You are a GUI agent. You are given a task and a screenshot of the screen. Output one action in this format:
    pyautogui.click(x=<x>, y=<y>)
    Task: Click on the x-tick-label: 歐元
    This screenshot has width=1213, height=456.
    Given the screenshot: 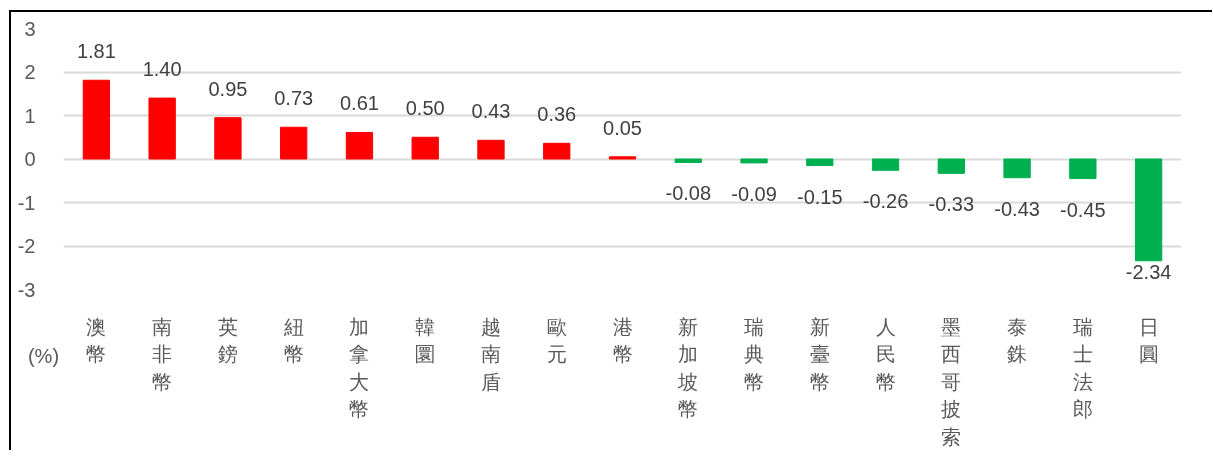 What is the action you would take?
    pyautogui.click(x=556, y=340)
    